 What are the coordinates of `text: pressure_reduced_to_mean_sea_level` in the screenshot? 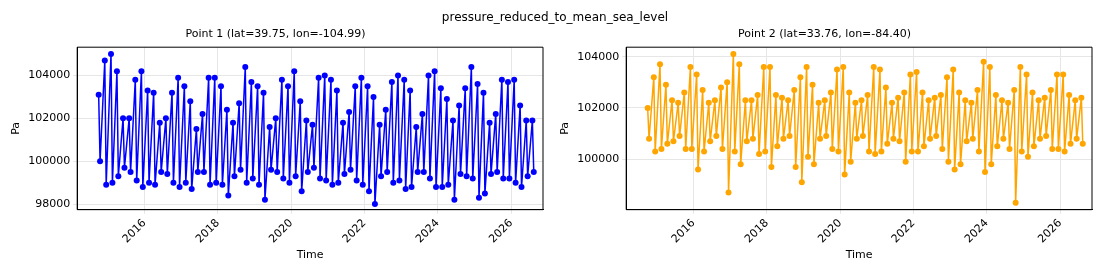 It's located at (555, 17).